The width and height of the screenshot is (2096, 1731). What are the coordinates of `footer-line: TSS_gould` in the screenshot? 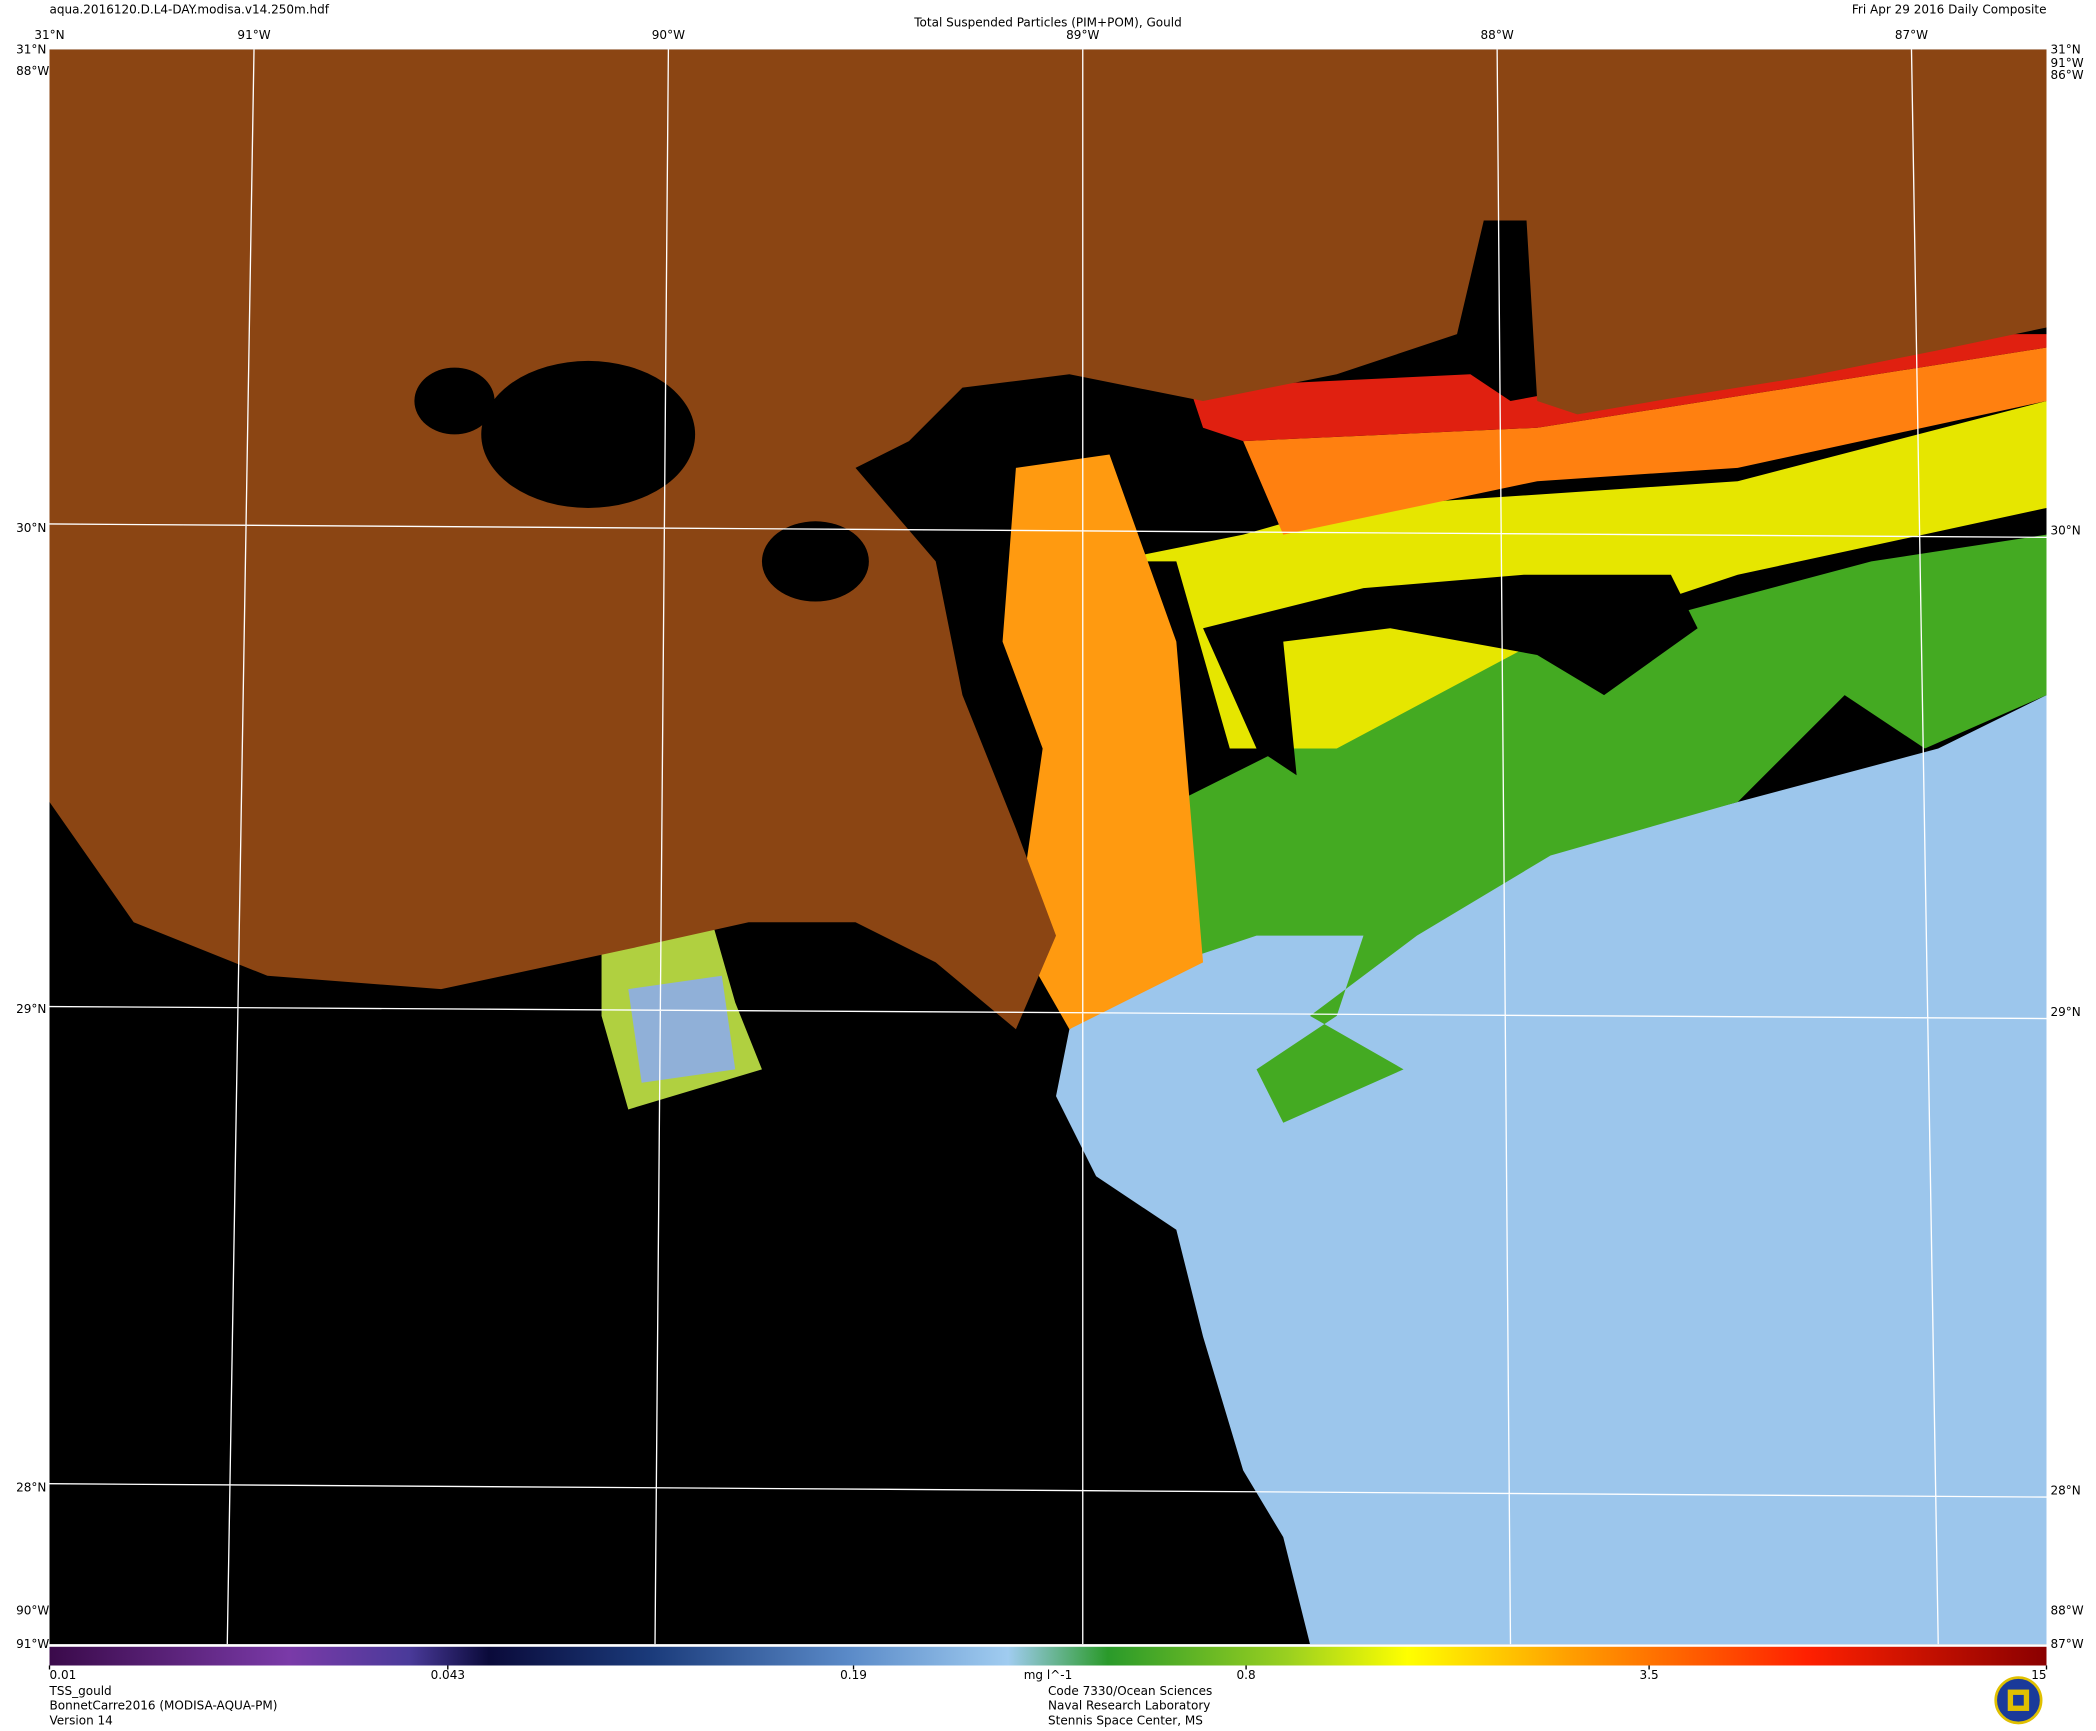 It's located at (80, 1691).